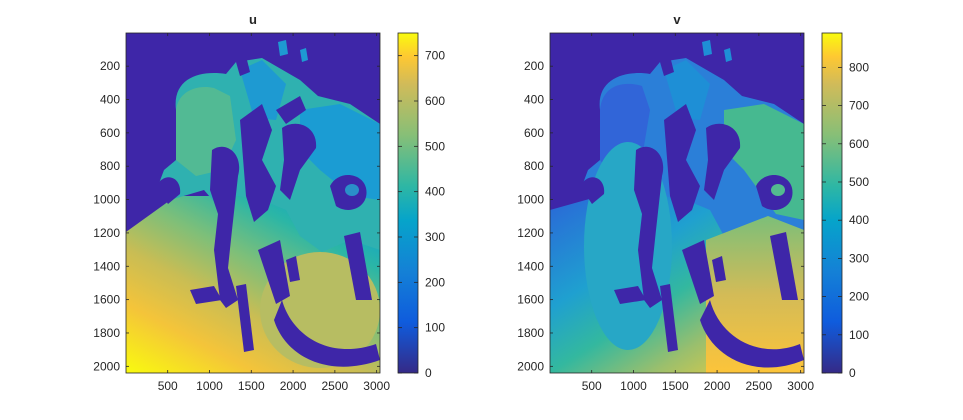 This screenshot has width=963, height=420. I want to click on colorbar-u: 0 100 200 300 400 500 600 700, so click(421, 206).